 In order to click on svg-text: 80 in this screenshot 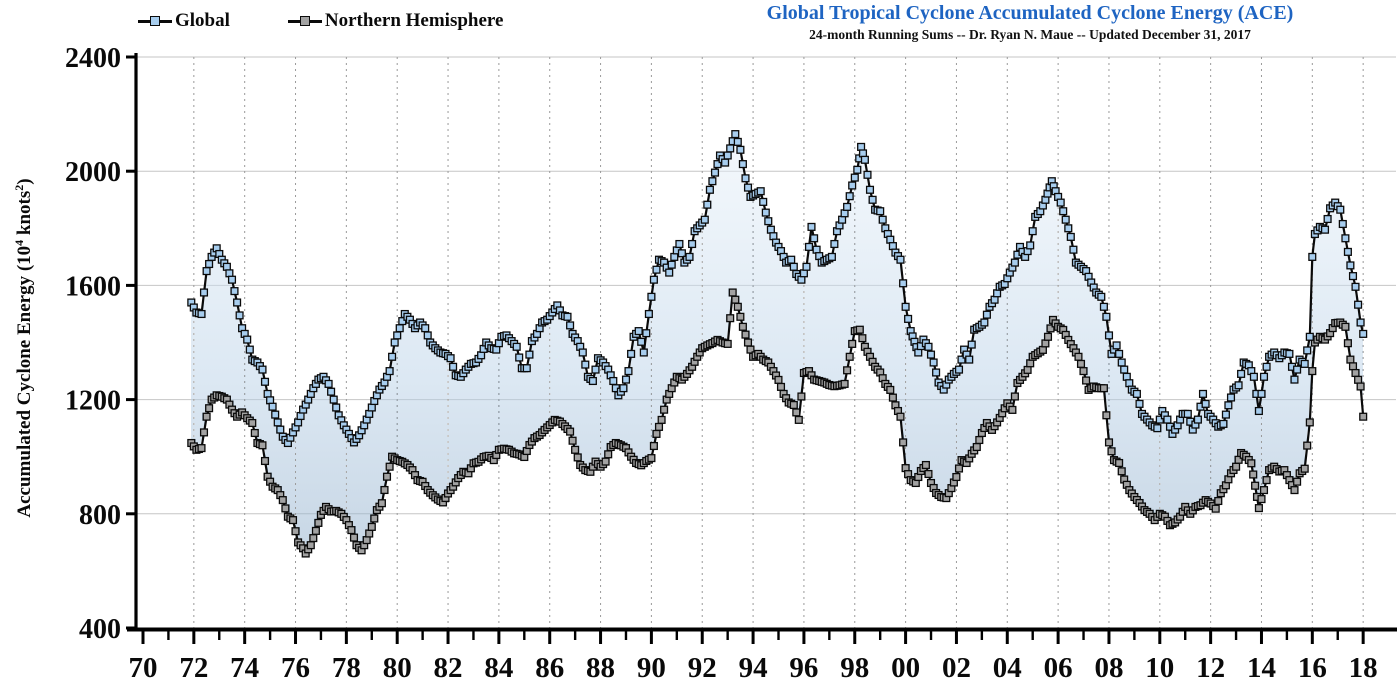, I will do `click(397, 668)`.